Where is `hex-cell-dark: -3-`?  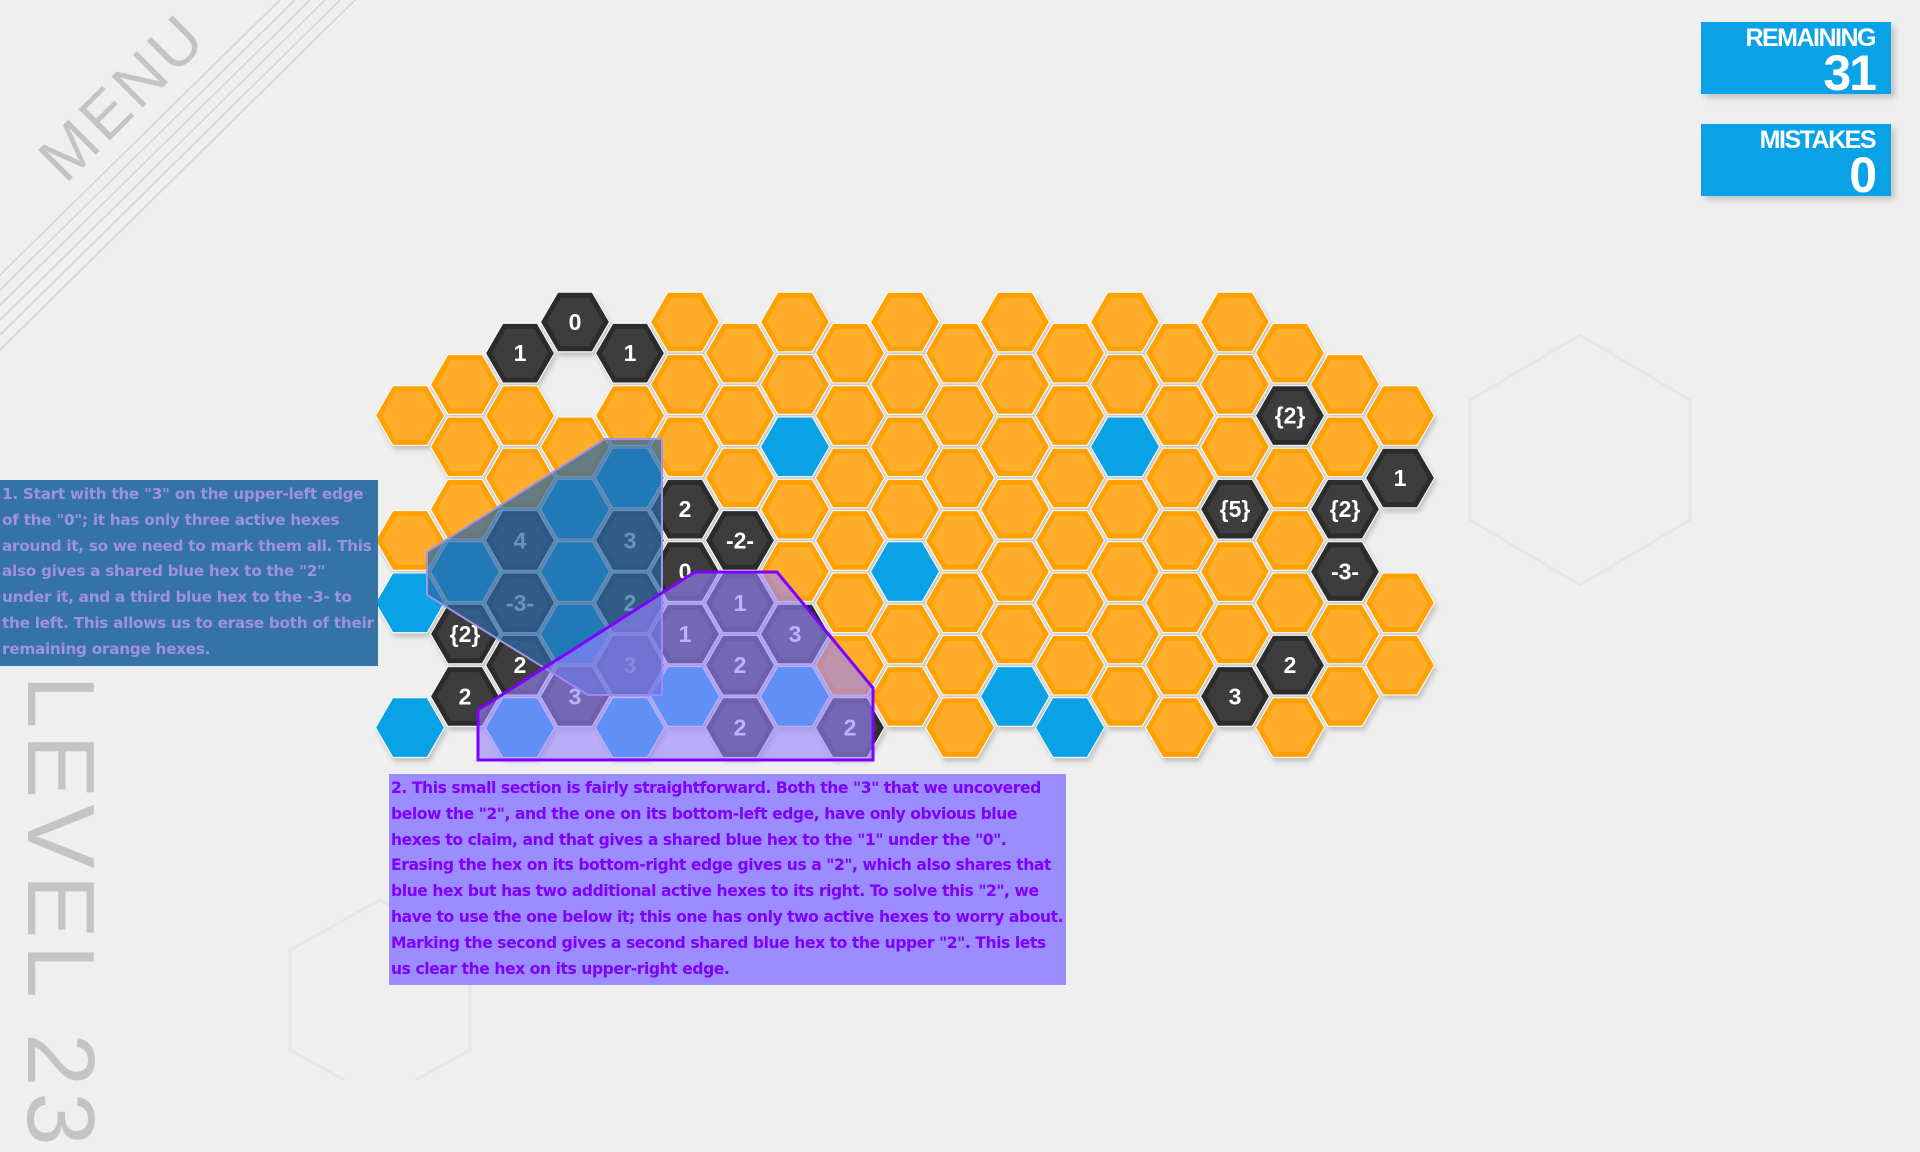 hex-cell-dark: -3- is located at coordinates (1345, 571).